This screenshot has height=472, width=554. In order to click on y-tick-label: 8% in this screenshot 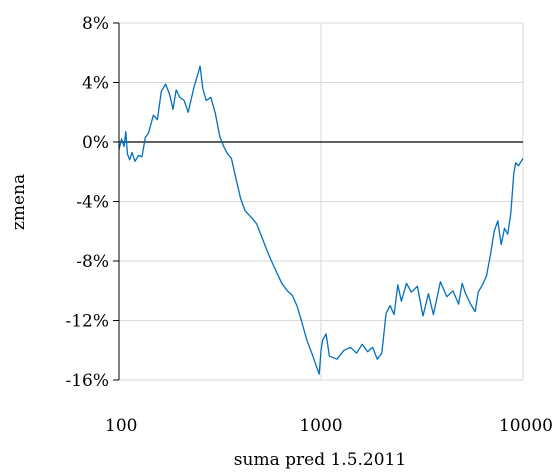, I will do `click(95, 24)`.